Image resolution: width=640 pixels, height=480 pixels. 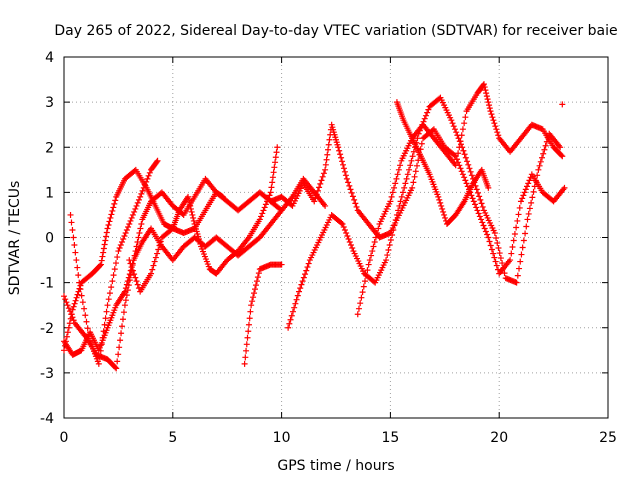 I want to click on y-tick-label: 3, so click(x=49, y=103).